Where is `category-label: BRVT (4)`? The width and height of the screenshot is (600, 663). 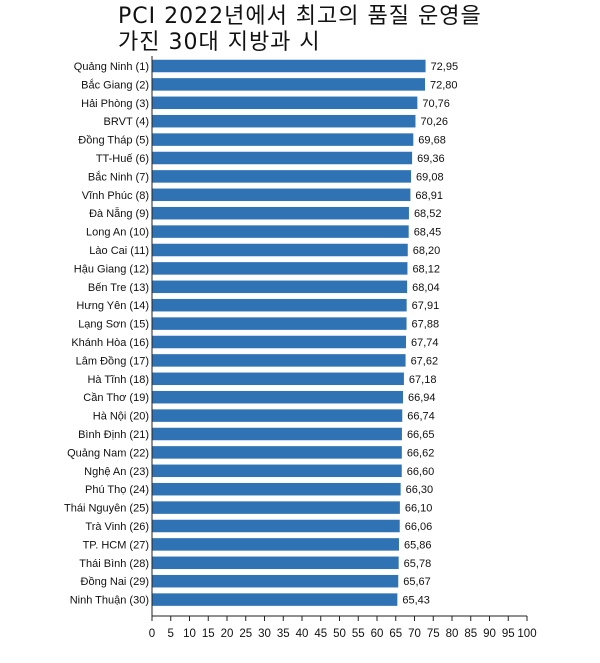
category-label: BRVT (4) is located at coordinates (126, 122).